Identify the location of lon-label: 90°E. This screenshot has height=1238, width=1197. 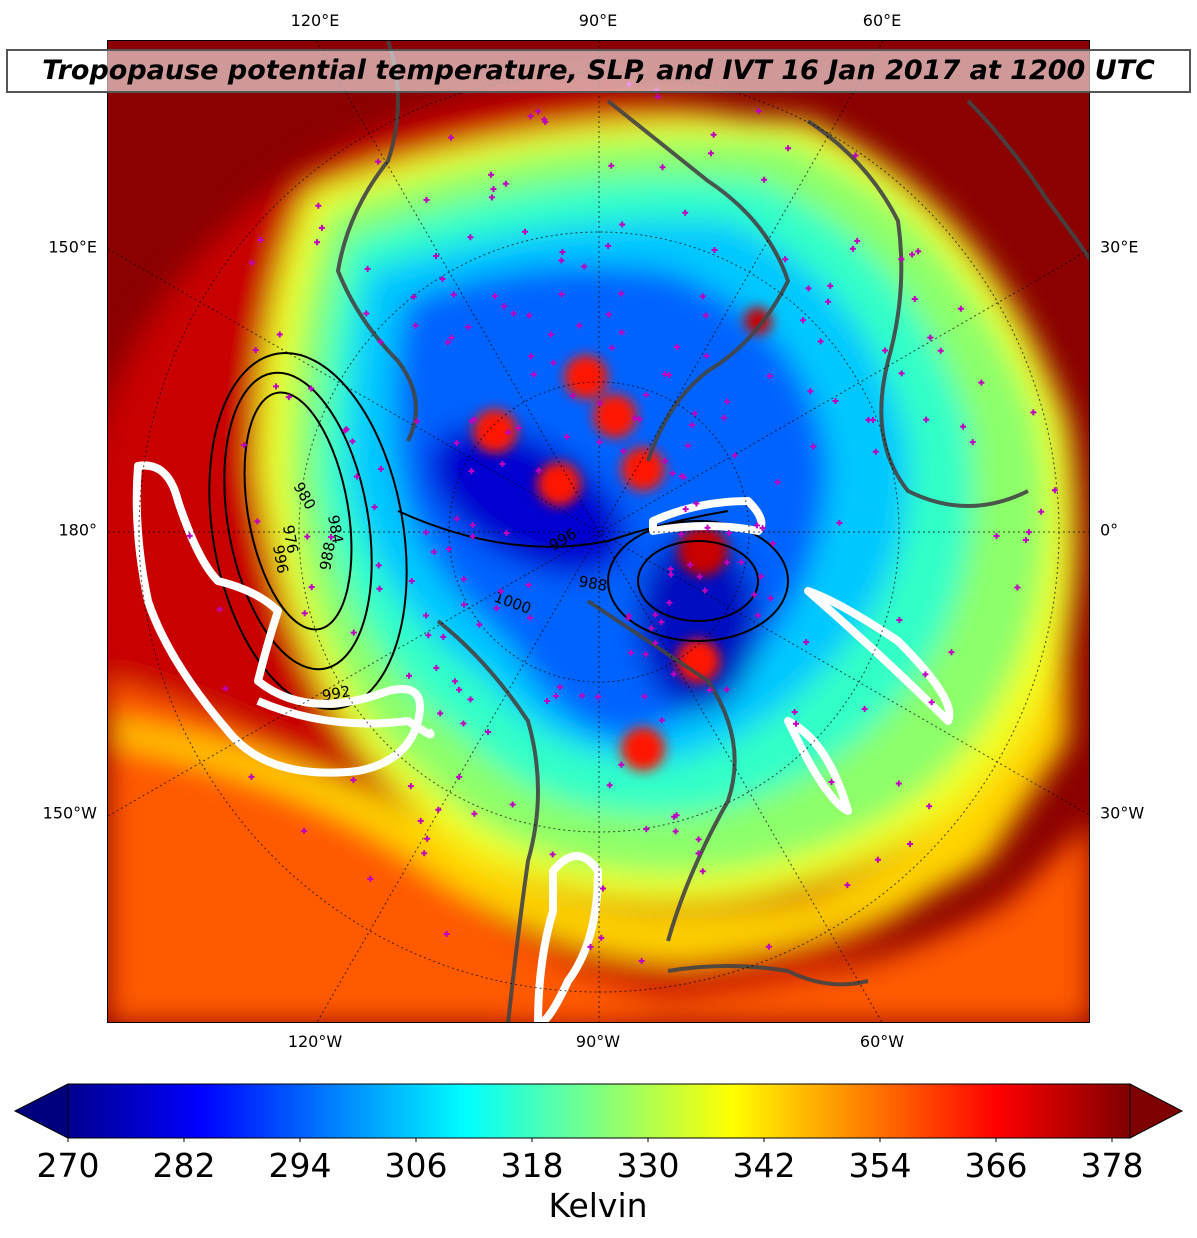
(598, 20).